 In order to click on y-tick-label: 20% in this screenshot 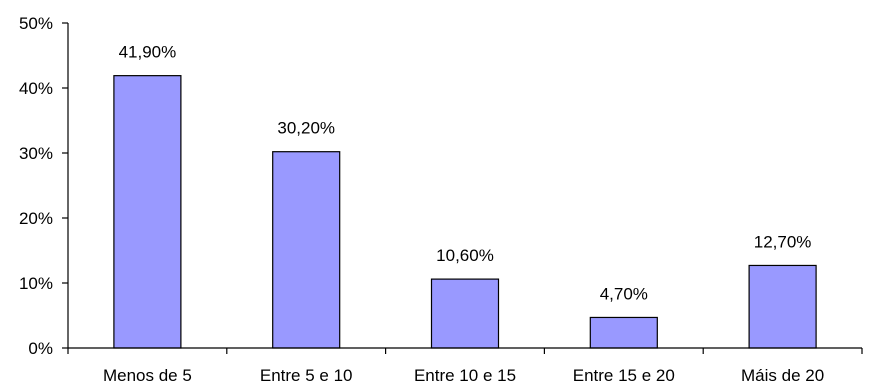, I will do `click(36, 218)`.